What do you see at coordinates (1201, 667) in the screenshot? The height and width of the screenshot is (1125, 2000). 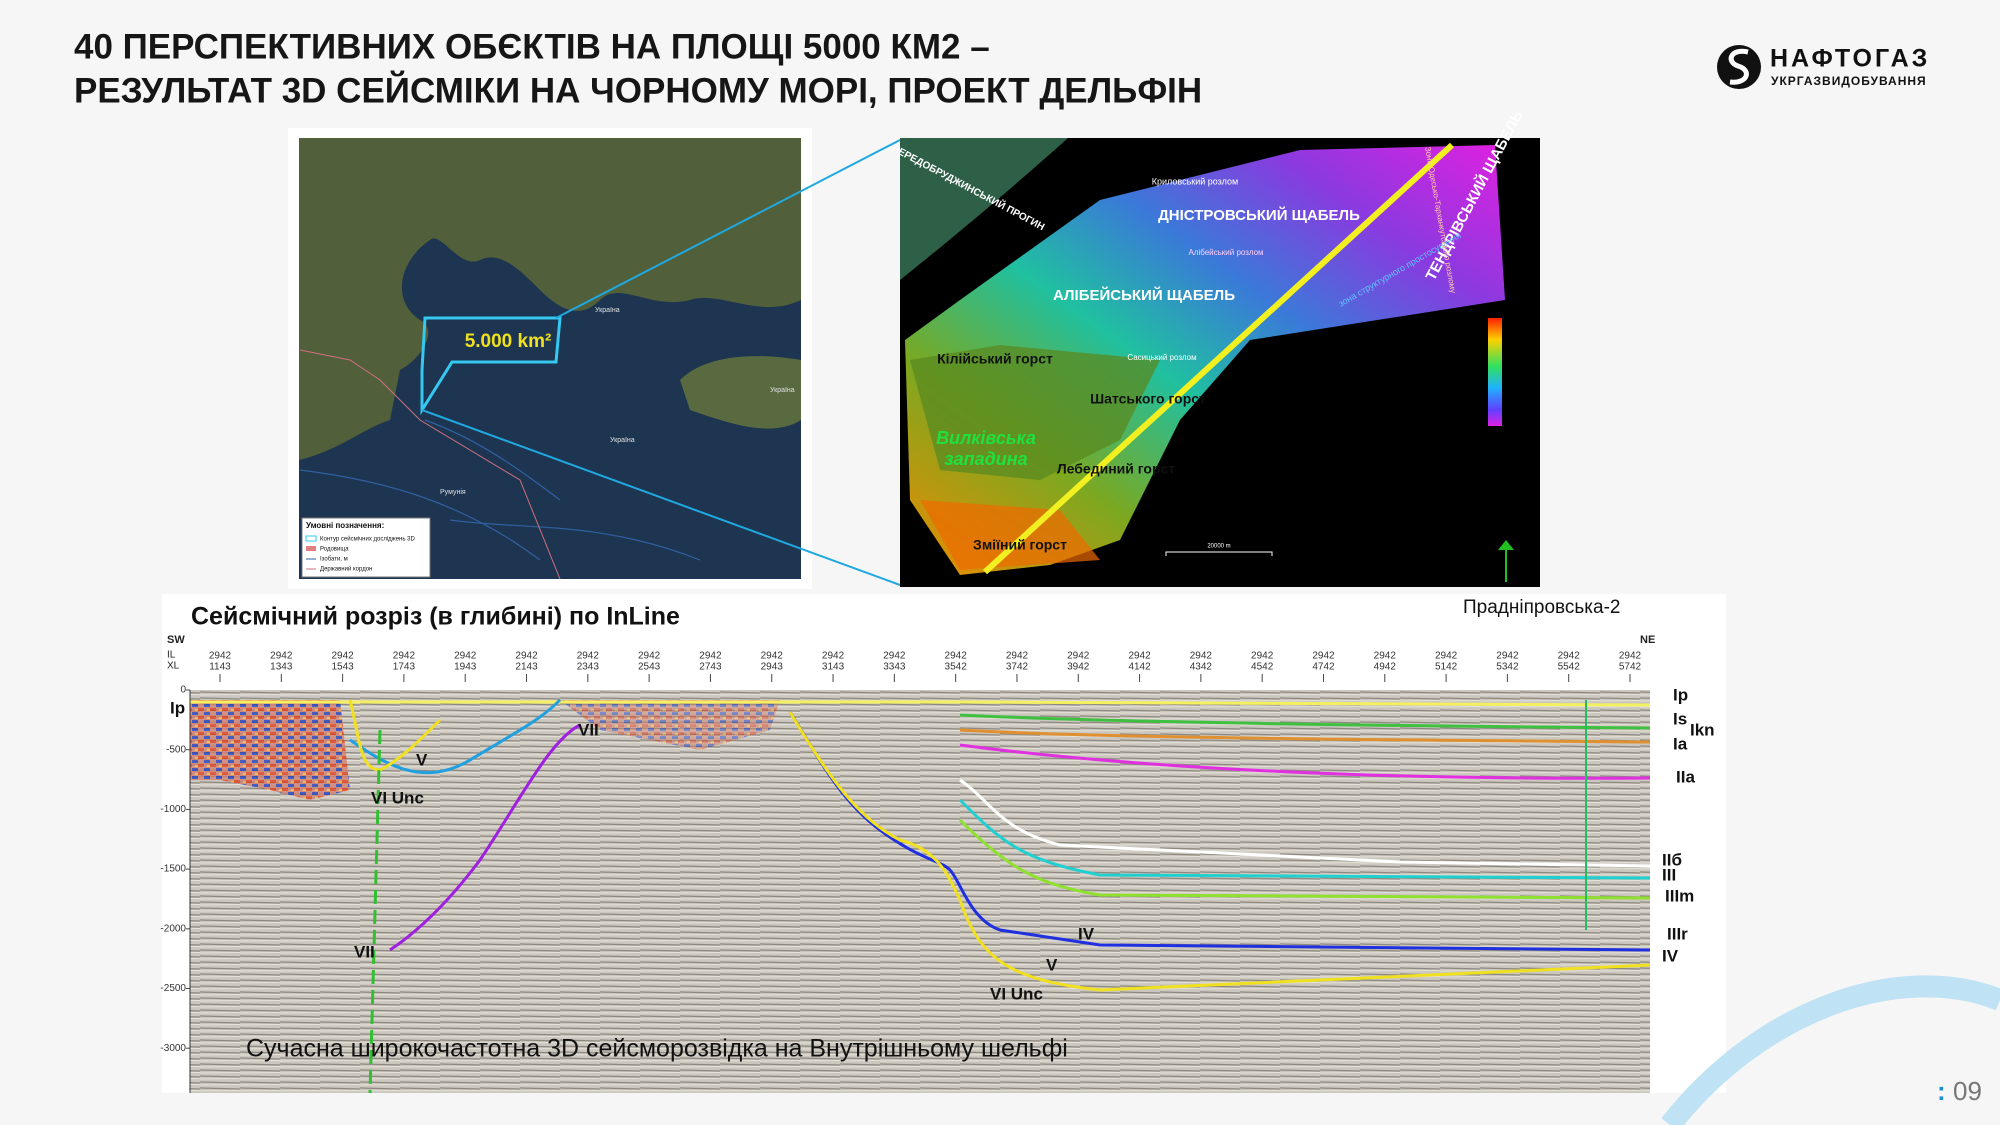 I see `xl-number: 4342` at bounding box center [1201, 667].